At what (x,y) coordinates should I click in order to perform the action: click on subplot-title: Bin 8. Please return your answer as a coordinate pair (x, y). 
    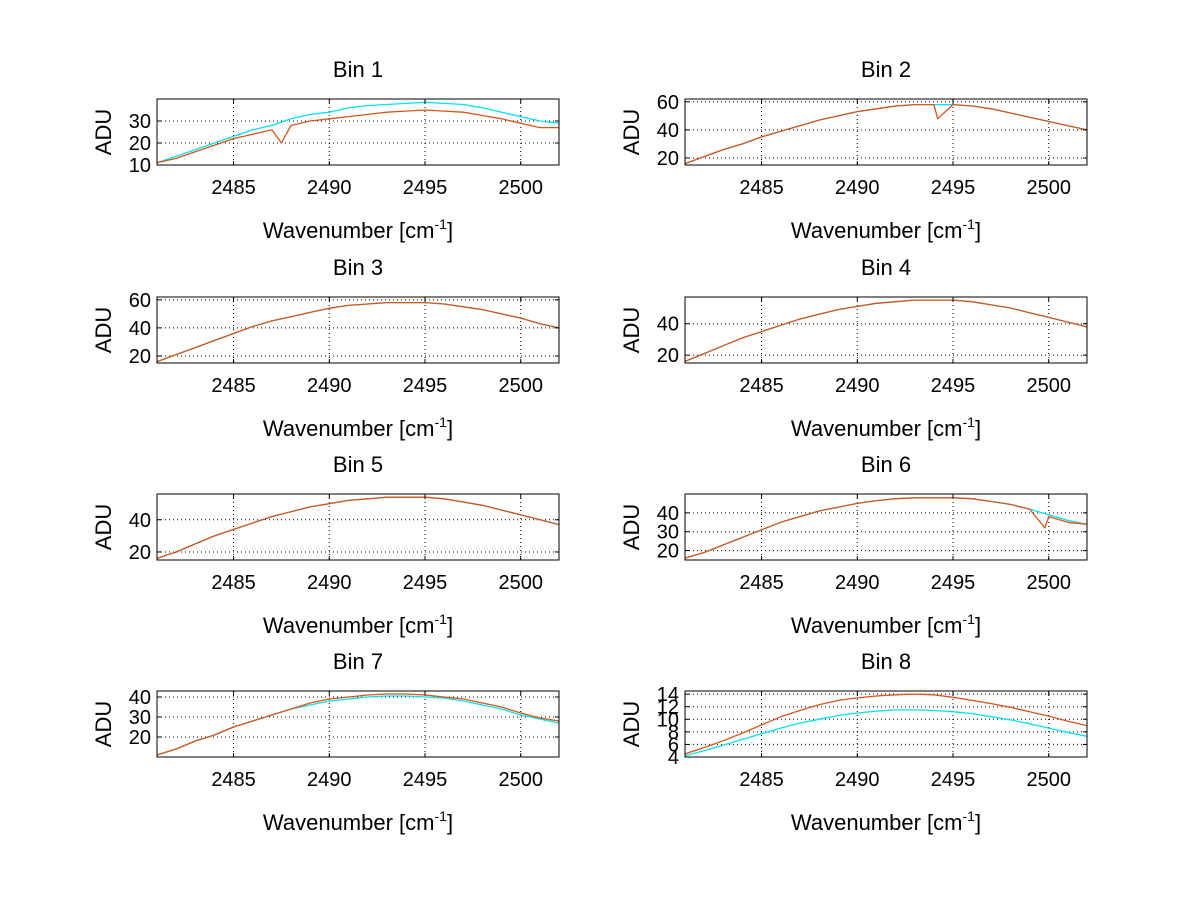
    Looking at the image, I should click on (886, 661).